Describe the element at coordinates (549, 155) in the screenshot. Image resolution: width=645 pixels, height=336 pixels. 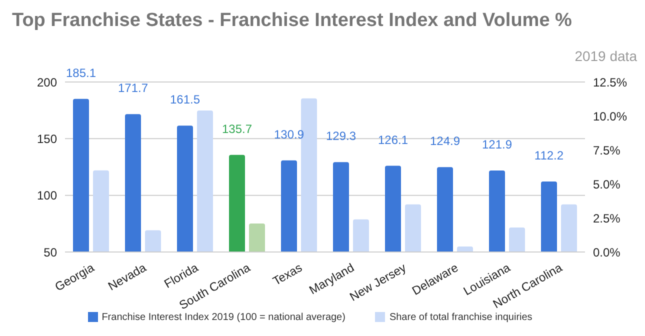
I see `data-label: 112.2` at that location.